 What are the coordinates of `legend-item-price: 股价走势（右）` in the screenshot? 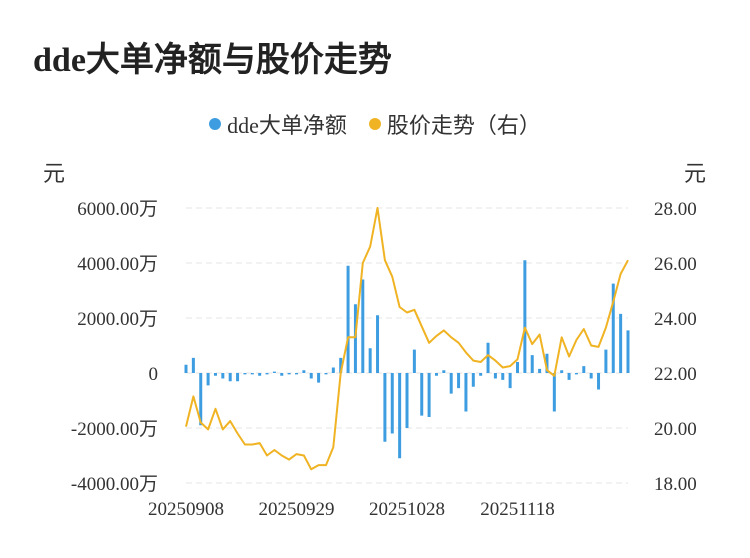 It's located at (454, 124).